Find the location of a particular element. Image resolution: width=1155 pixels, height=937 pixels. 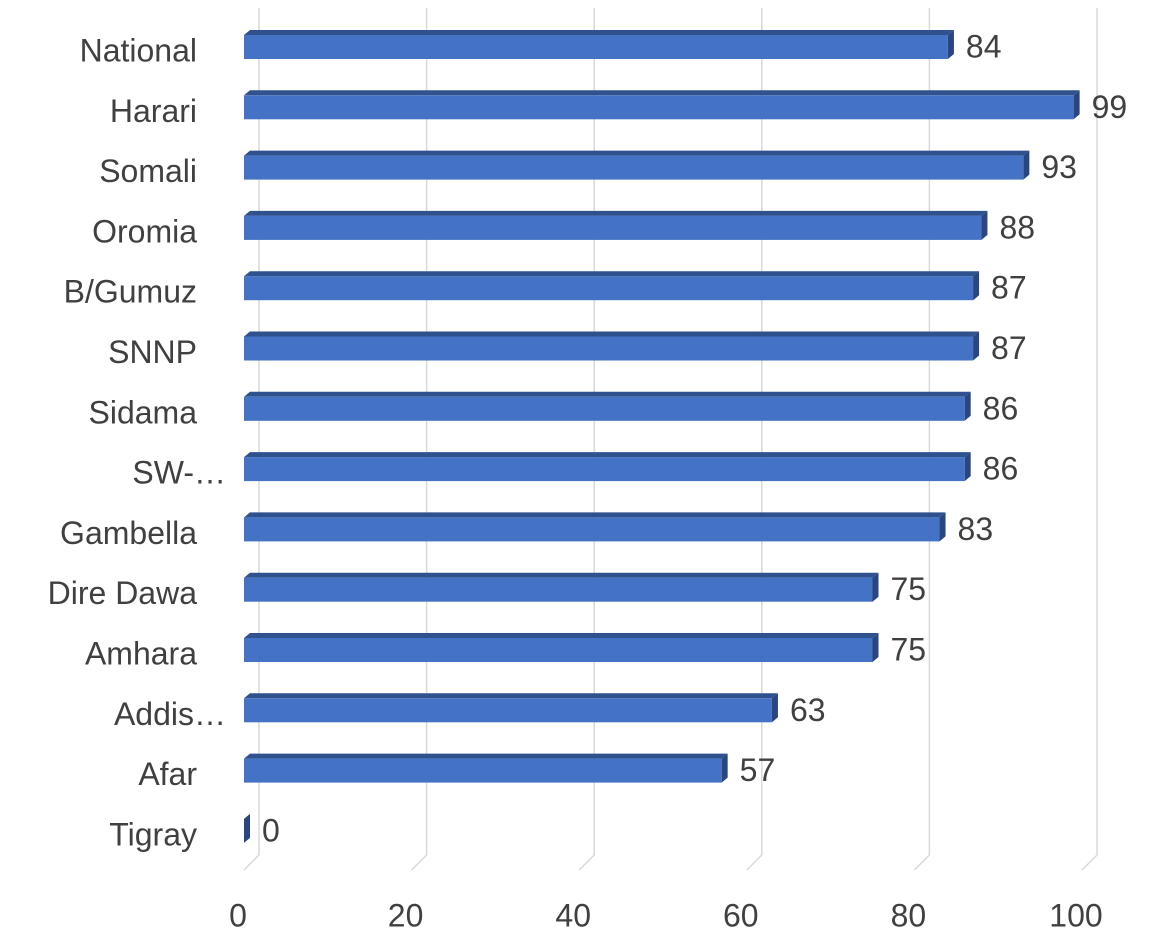

x-tick-label: 80 is located at coordinates (909, 915).